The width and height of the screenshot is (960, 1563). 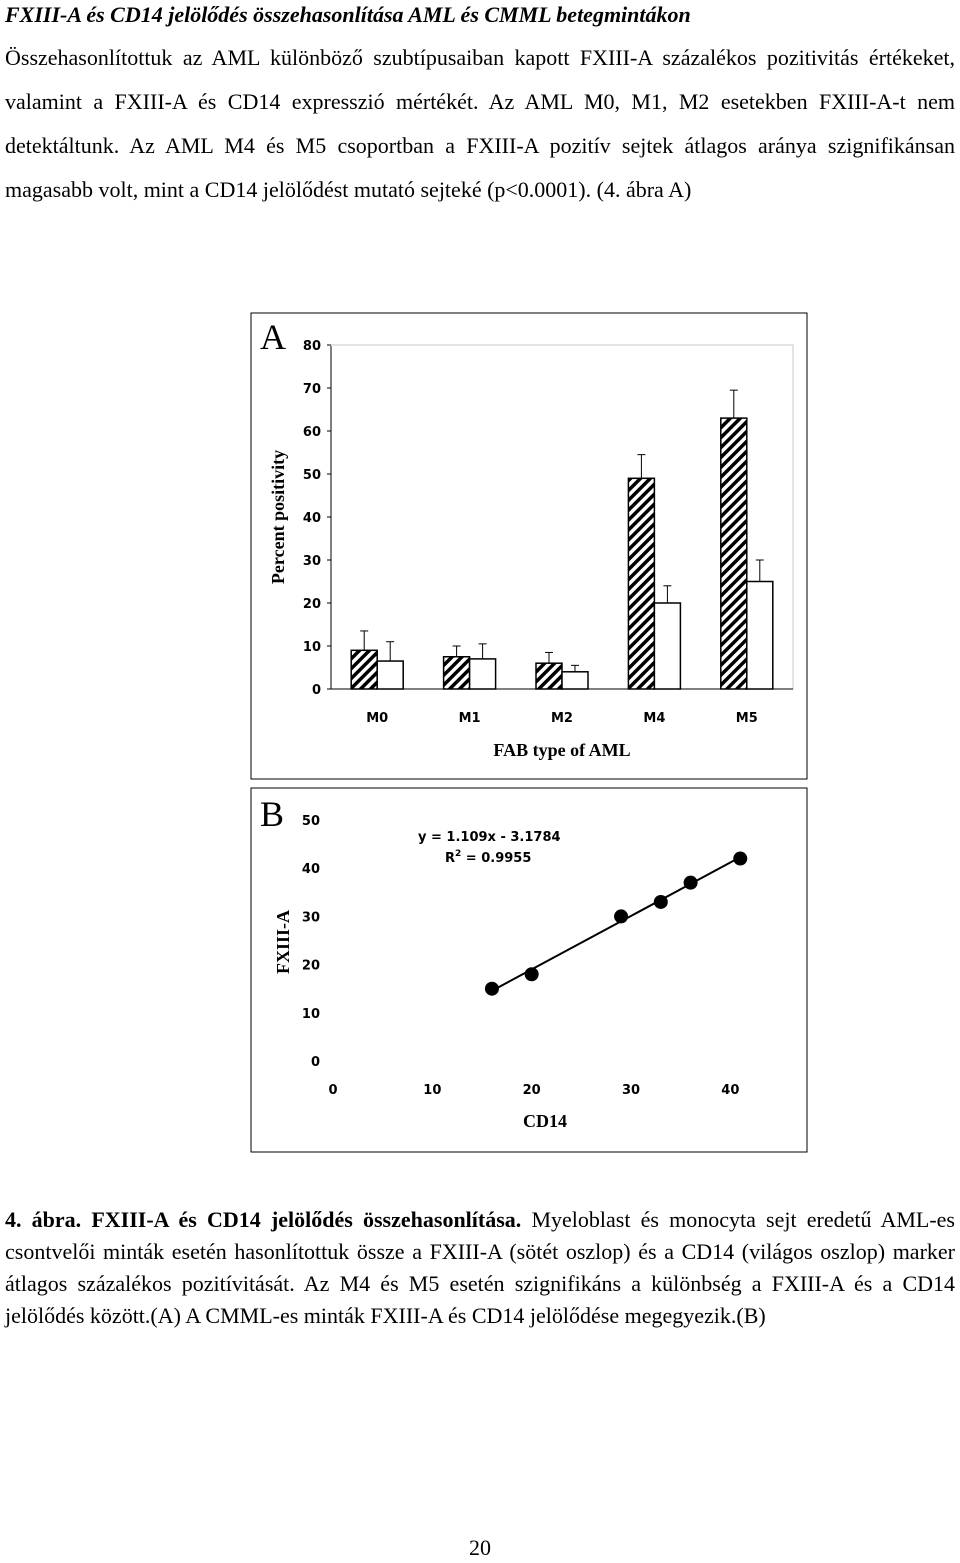 I want to click on panel-a-ytick-label: 60, so click(x=312, y=432).